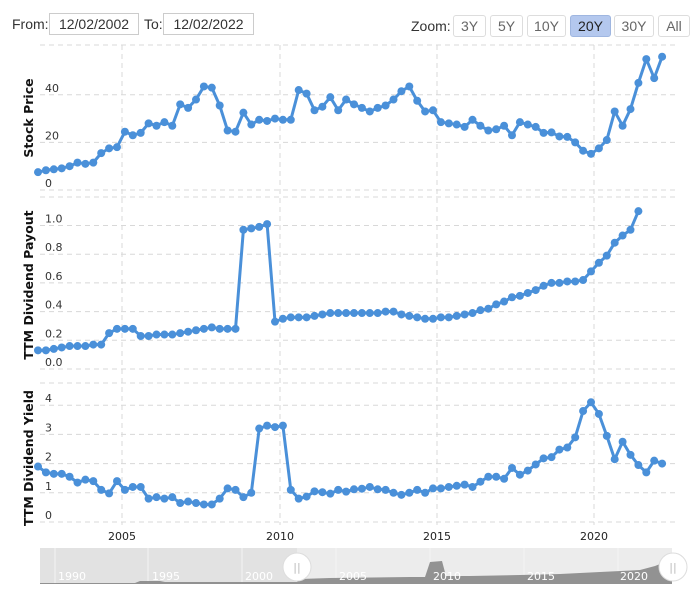 This screenshot has height=600, width=700. Describe the element at coordinates (546, 26) in the screenshot. I see `zoom-10y-button: 10Y` at that location.